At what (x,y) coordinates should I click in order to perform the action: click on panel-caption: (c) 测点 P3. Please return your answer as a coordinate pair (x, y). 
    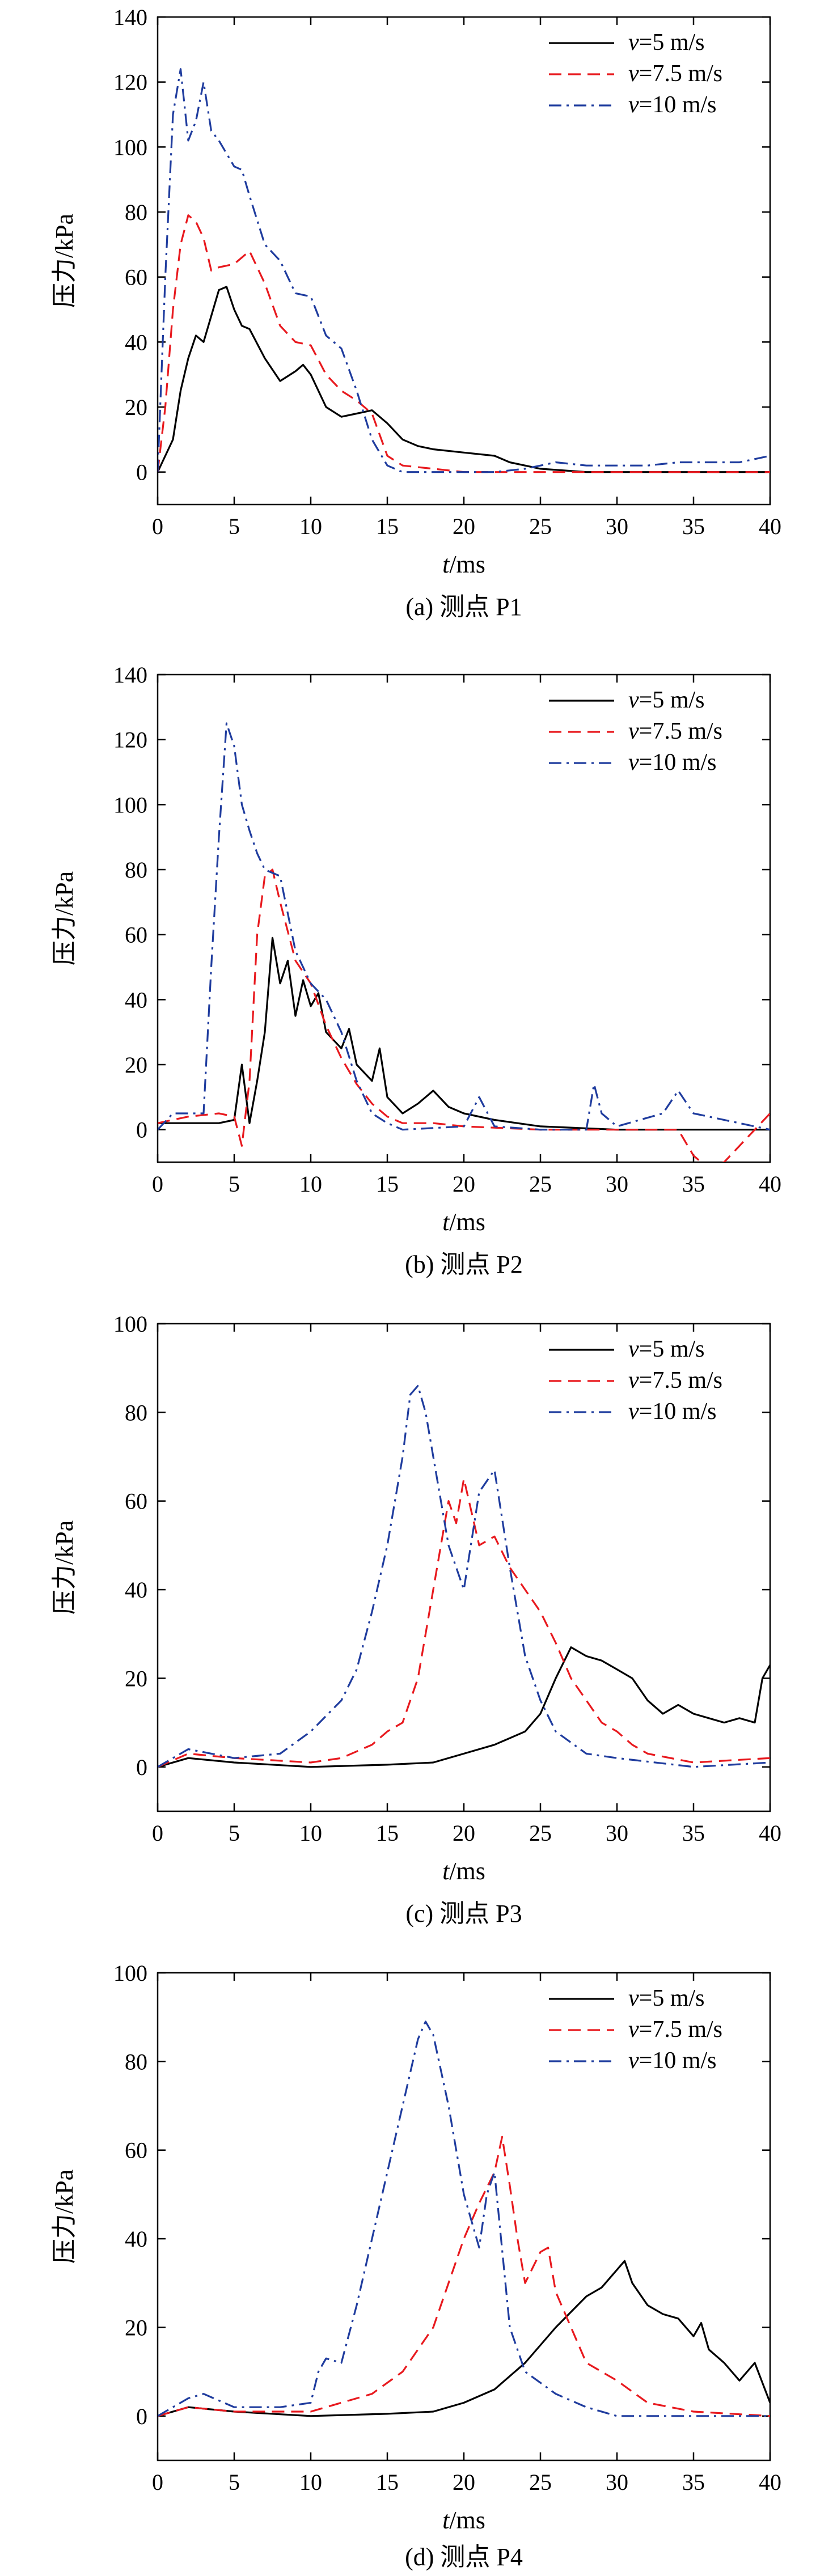
    Looking at the image, I should click on (463, 1914).